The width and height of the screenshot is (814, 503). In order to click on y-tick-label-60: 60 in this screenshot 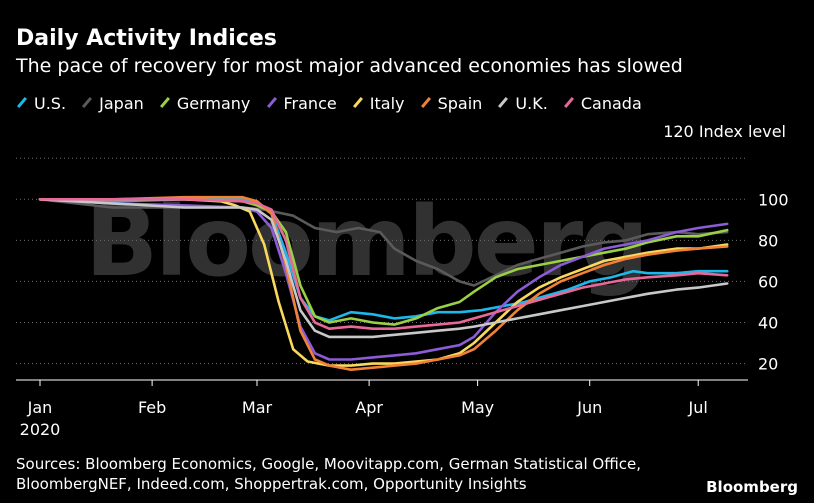, I will do `click(768, 281)`.